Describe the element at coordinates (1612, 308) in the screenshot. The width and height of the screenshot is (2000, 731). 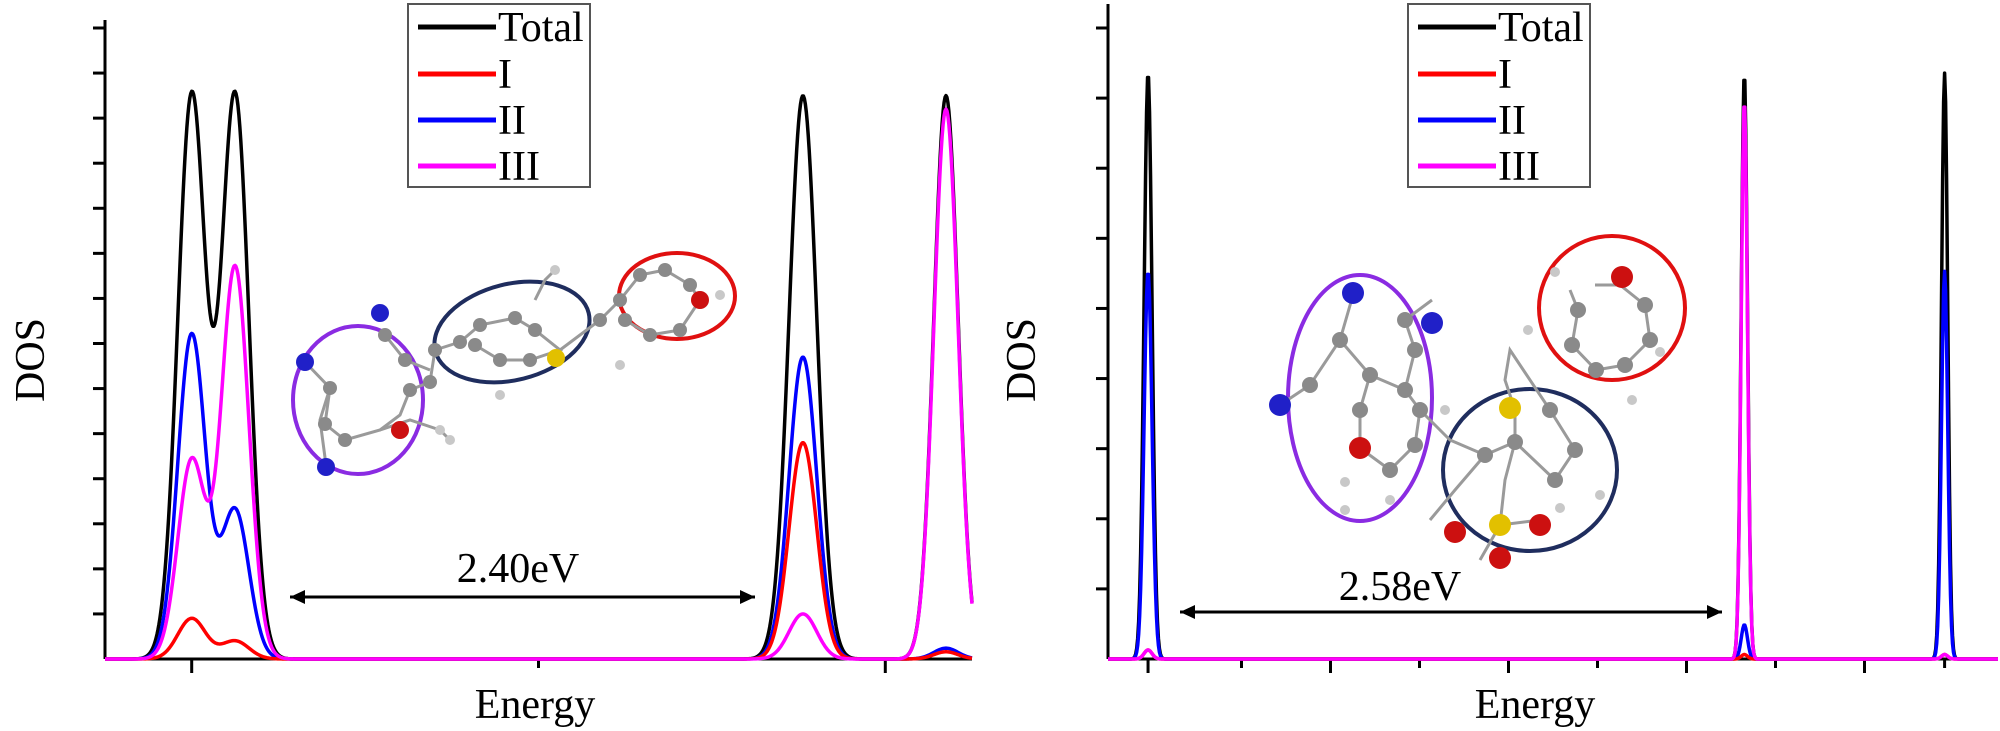
I see `fragment-I-ring` at that location.